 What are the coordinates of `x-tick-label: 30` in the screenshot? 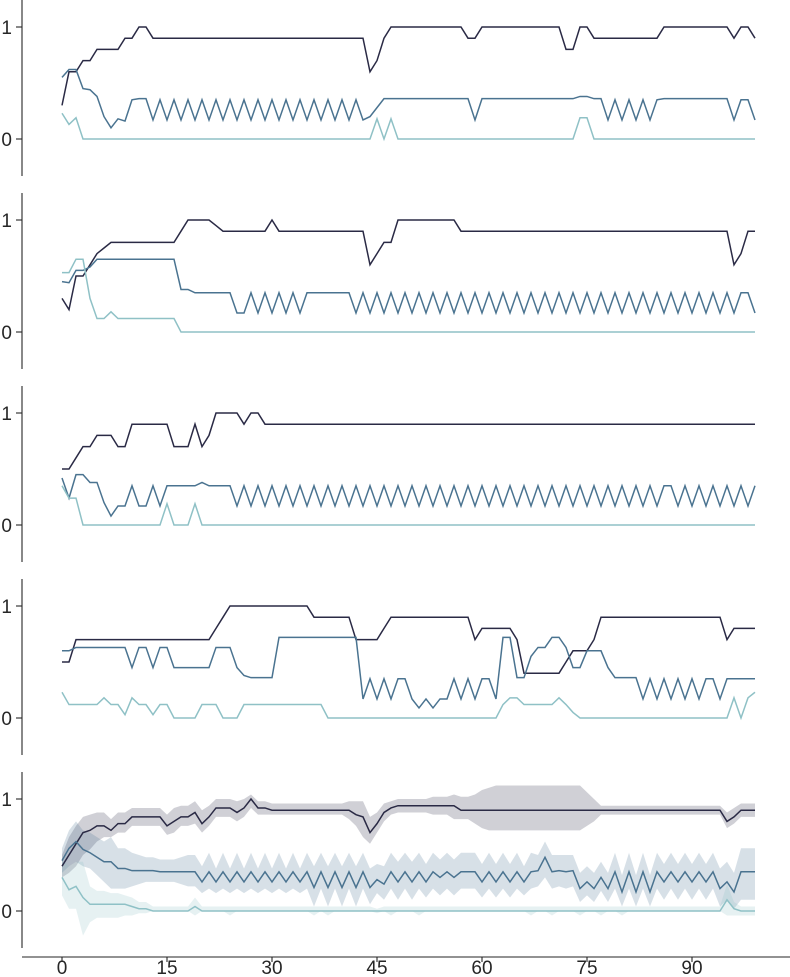 It's located at (271, 967).